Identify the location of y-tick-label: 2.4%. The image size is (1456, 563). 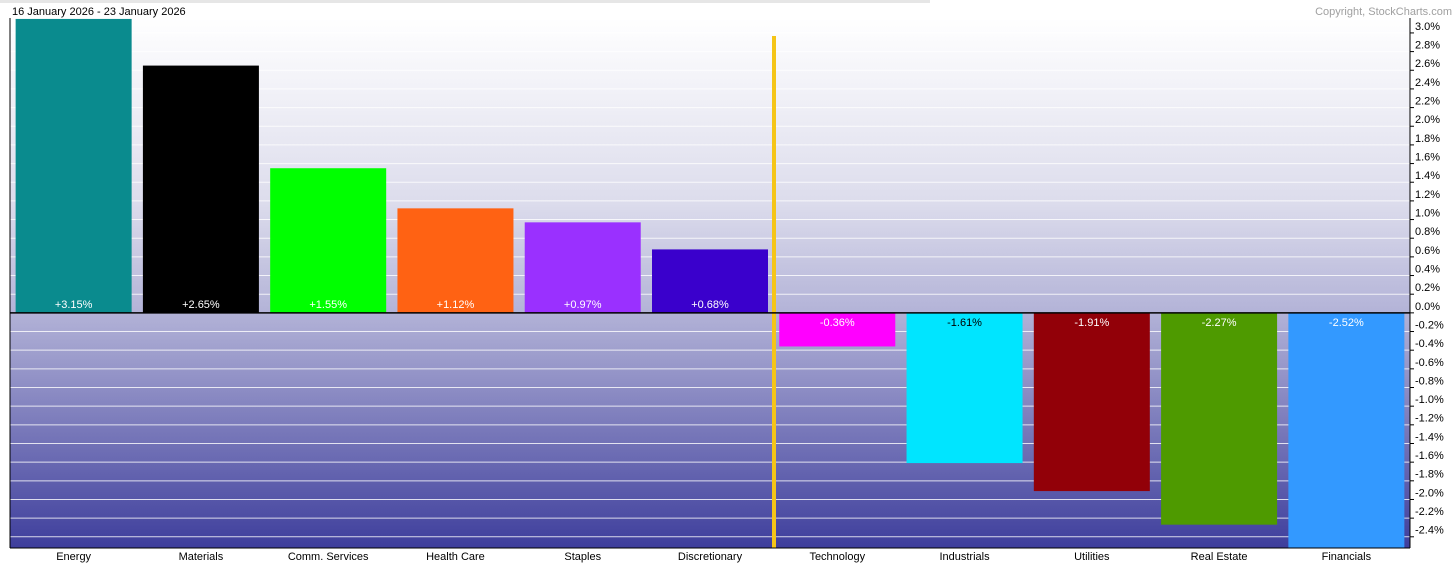
(1427, 83).